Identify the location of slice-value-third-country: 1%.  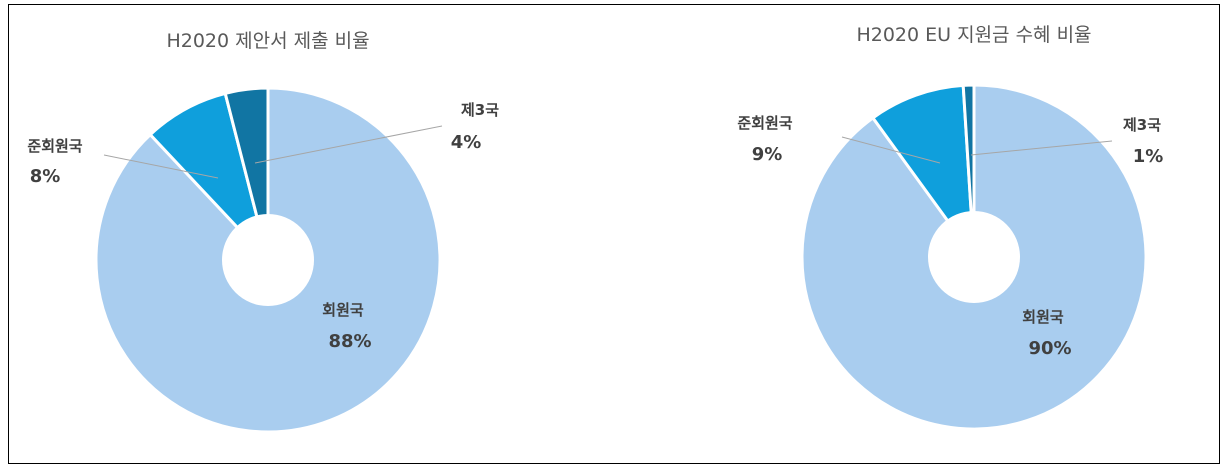
(1148, 156).